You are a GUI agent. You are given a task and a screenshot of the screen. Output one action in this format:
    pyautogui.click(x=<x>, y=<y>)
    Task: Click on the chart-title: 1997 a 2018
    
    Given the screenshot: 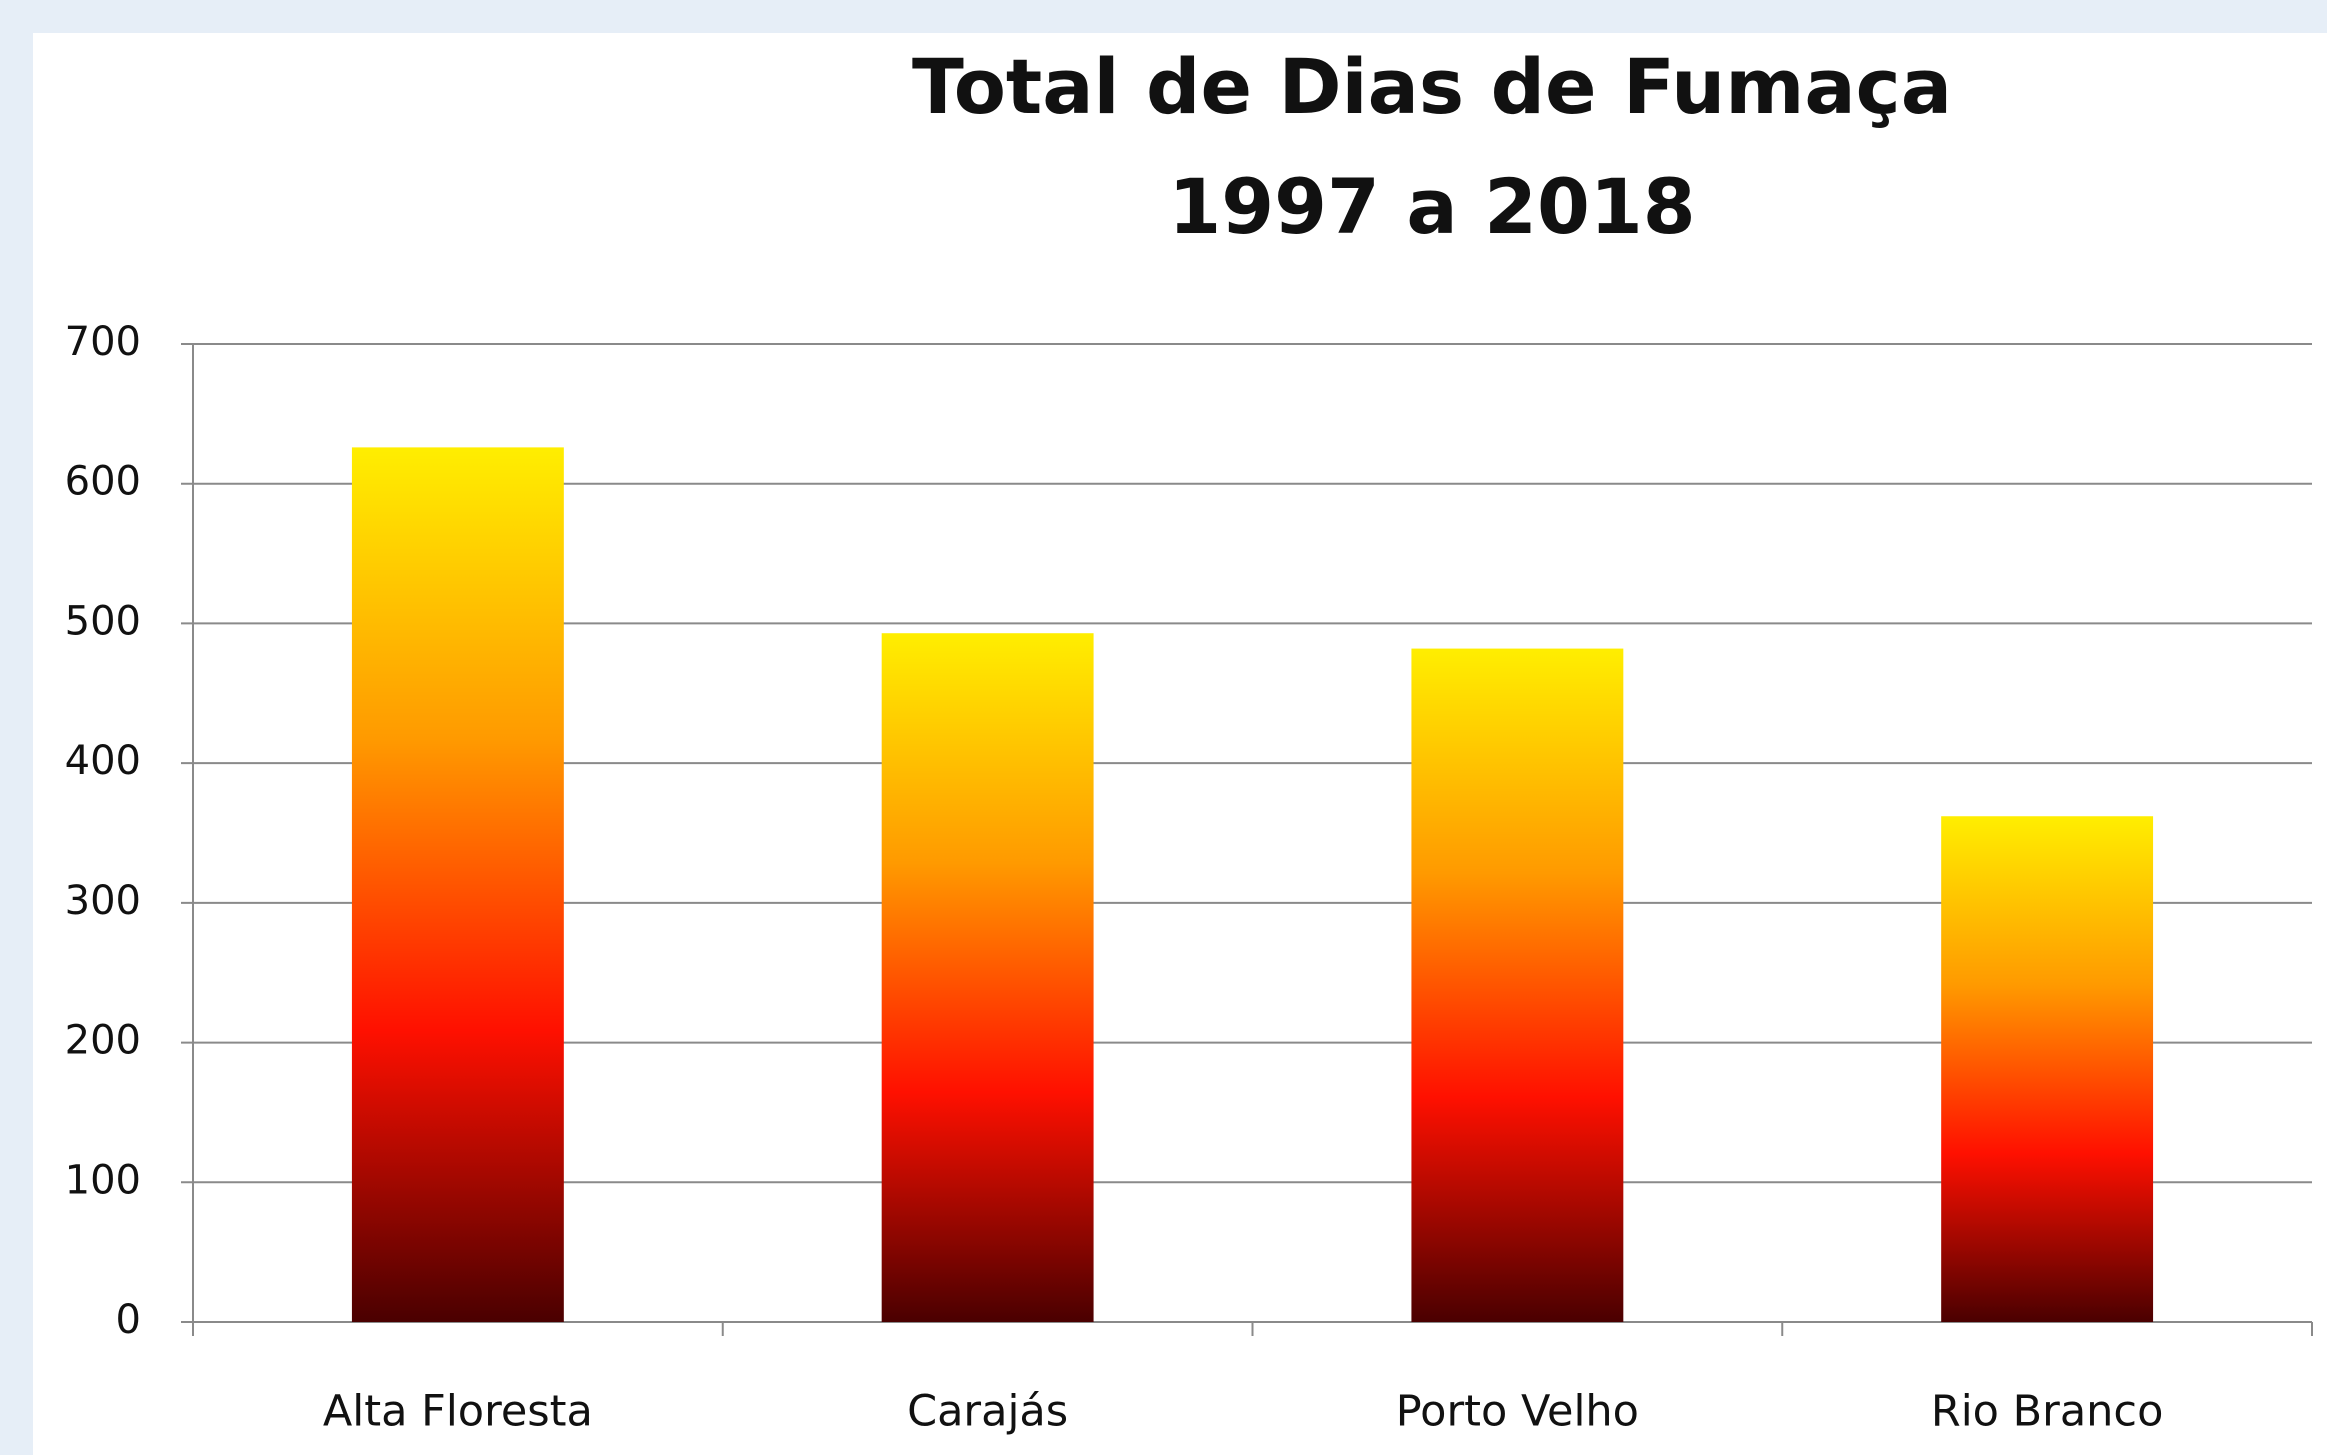 What is the action you would take?
    pyautogui.click(x=1431, y=206)
    